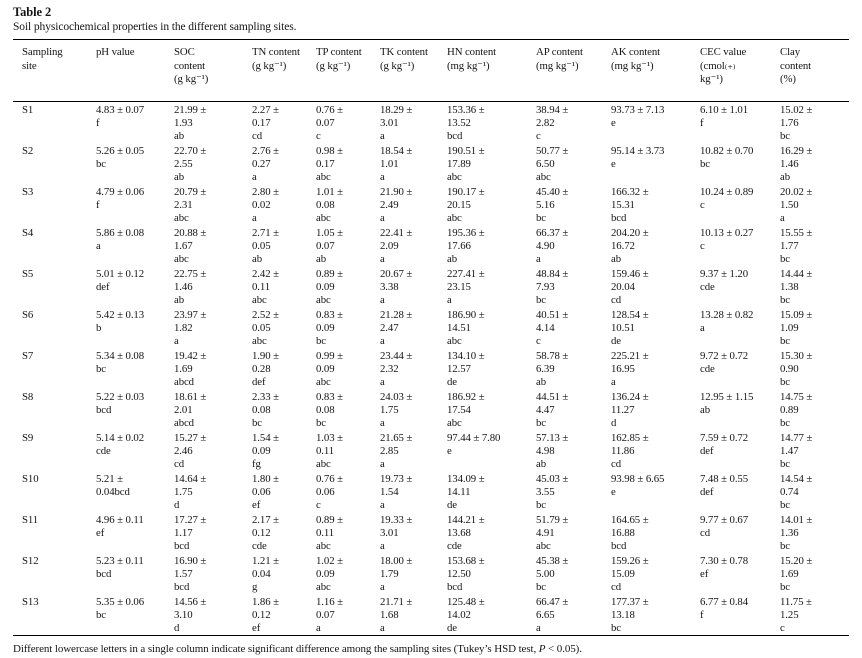 Image resolution: width=862 pixels, height=658 pixels. What do you see at coordinates (190, 519) in the screenshot?
I see `cell-line: 17.27 ±` at bounding box center [190, 519].